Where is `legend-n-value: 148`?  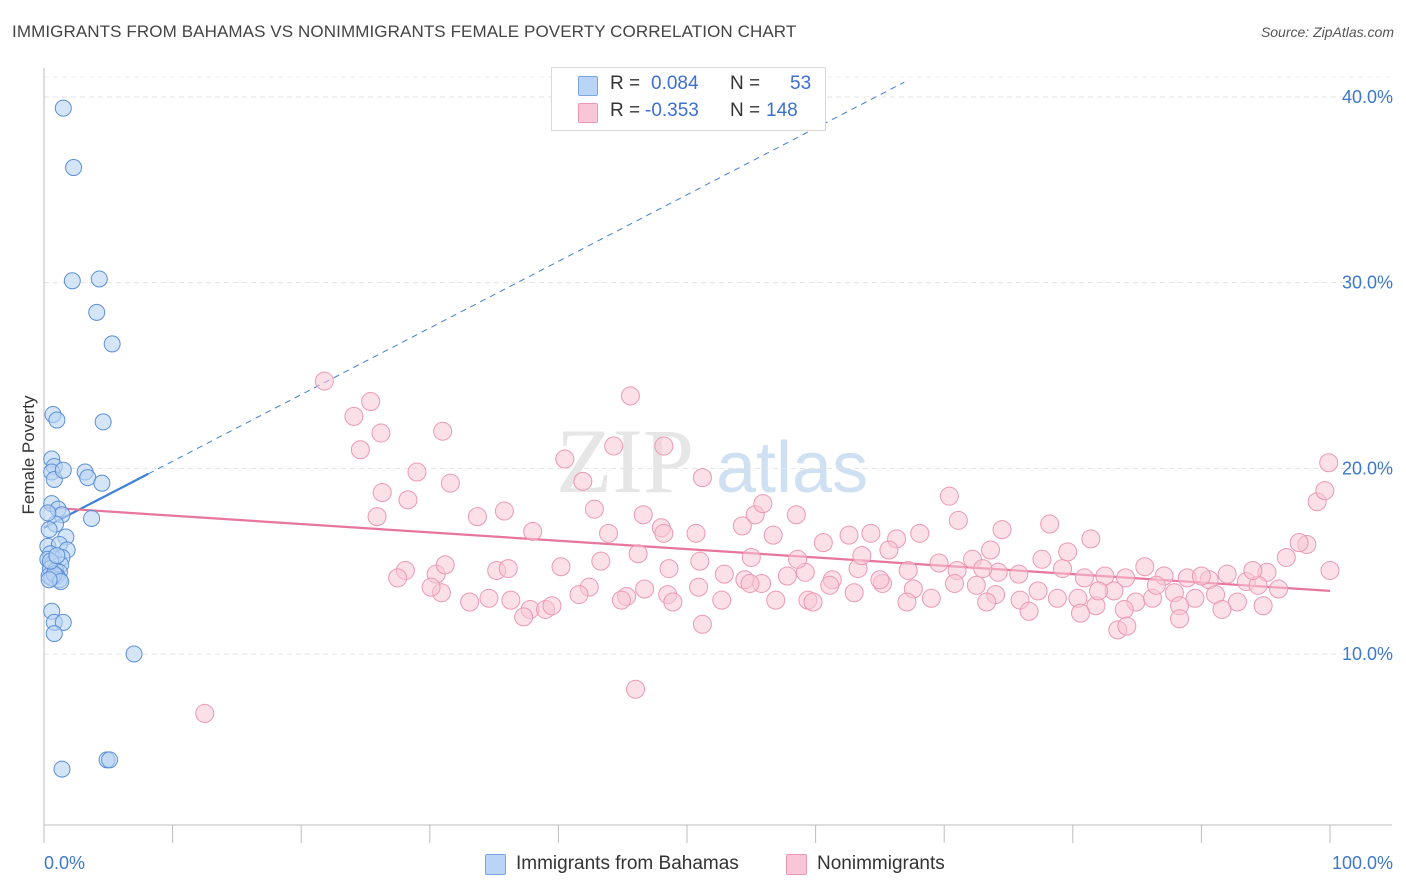 legend-n-value: 148 is located at coordinates (782, 110).